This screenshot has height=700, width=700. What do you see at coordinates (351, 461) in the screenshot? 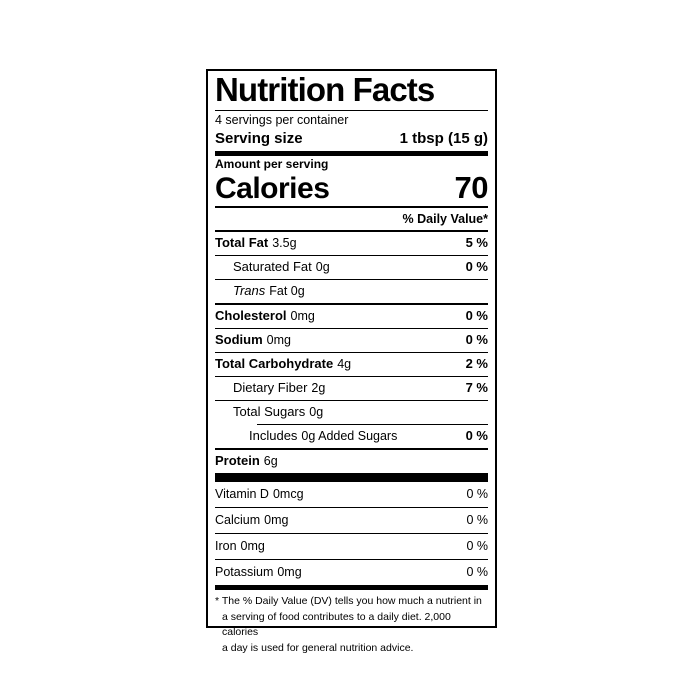
I see `nutrient-row-protein: Protein 6g` at bounding box center [351, 461].